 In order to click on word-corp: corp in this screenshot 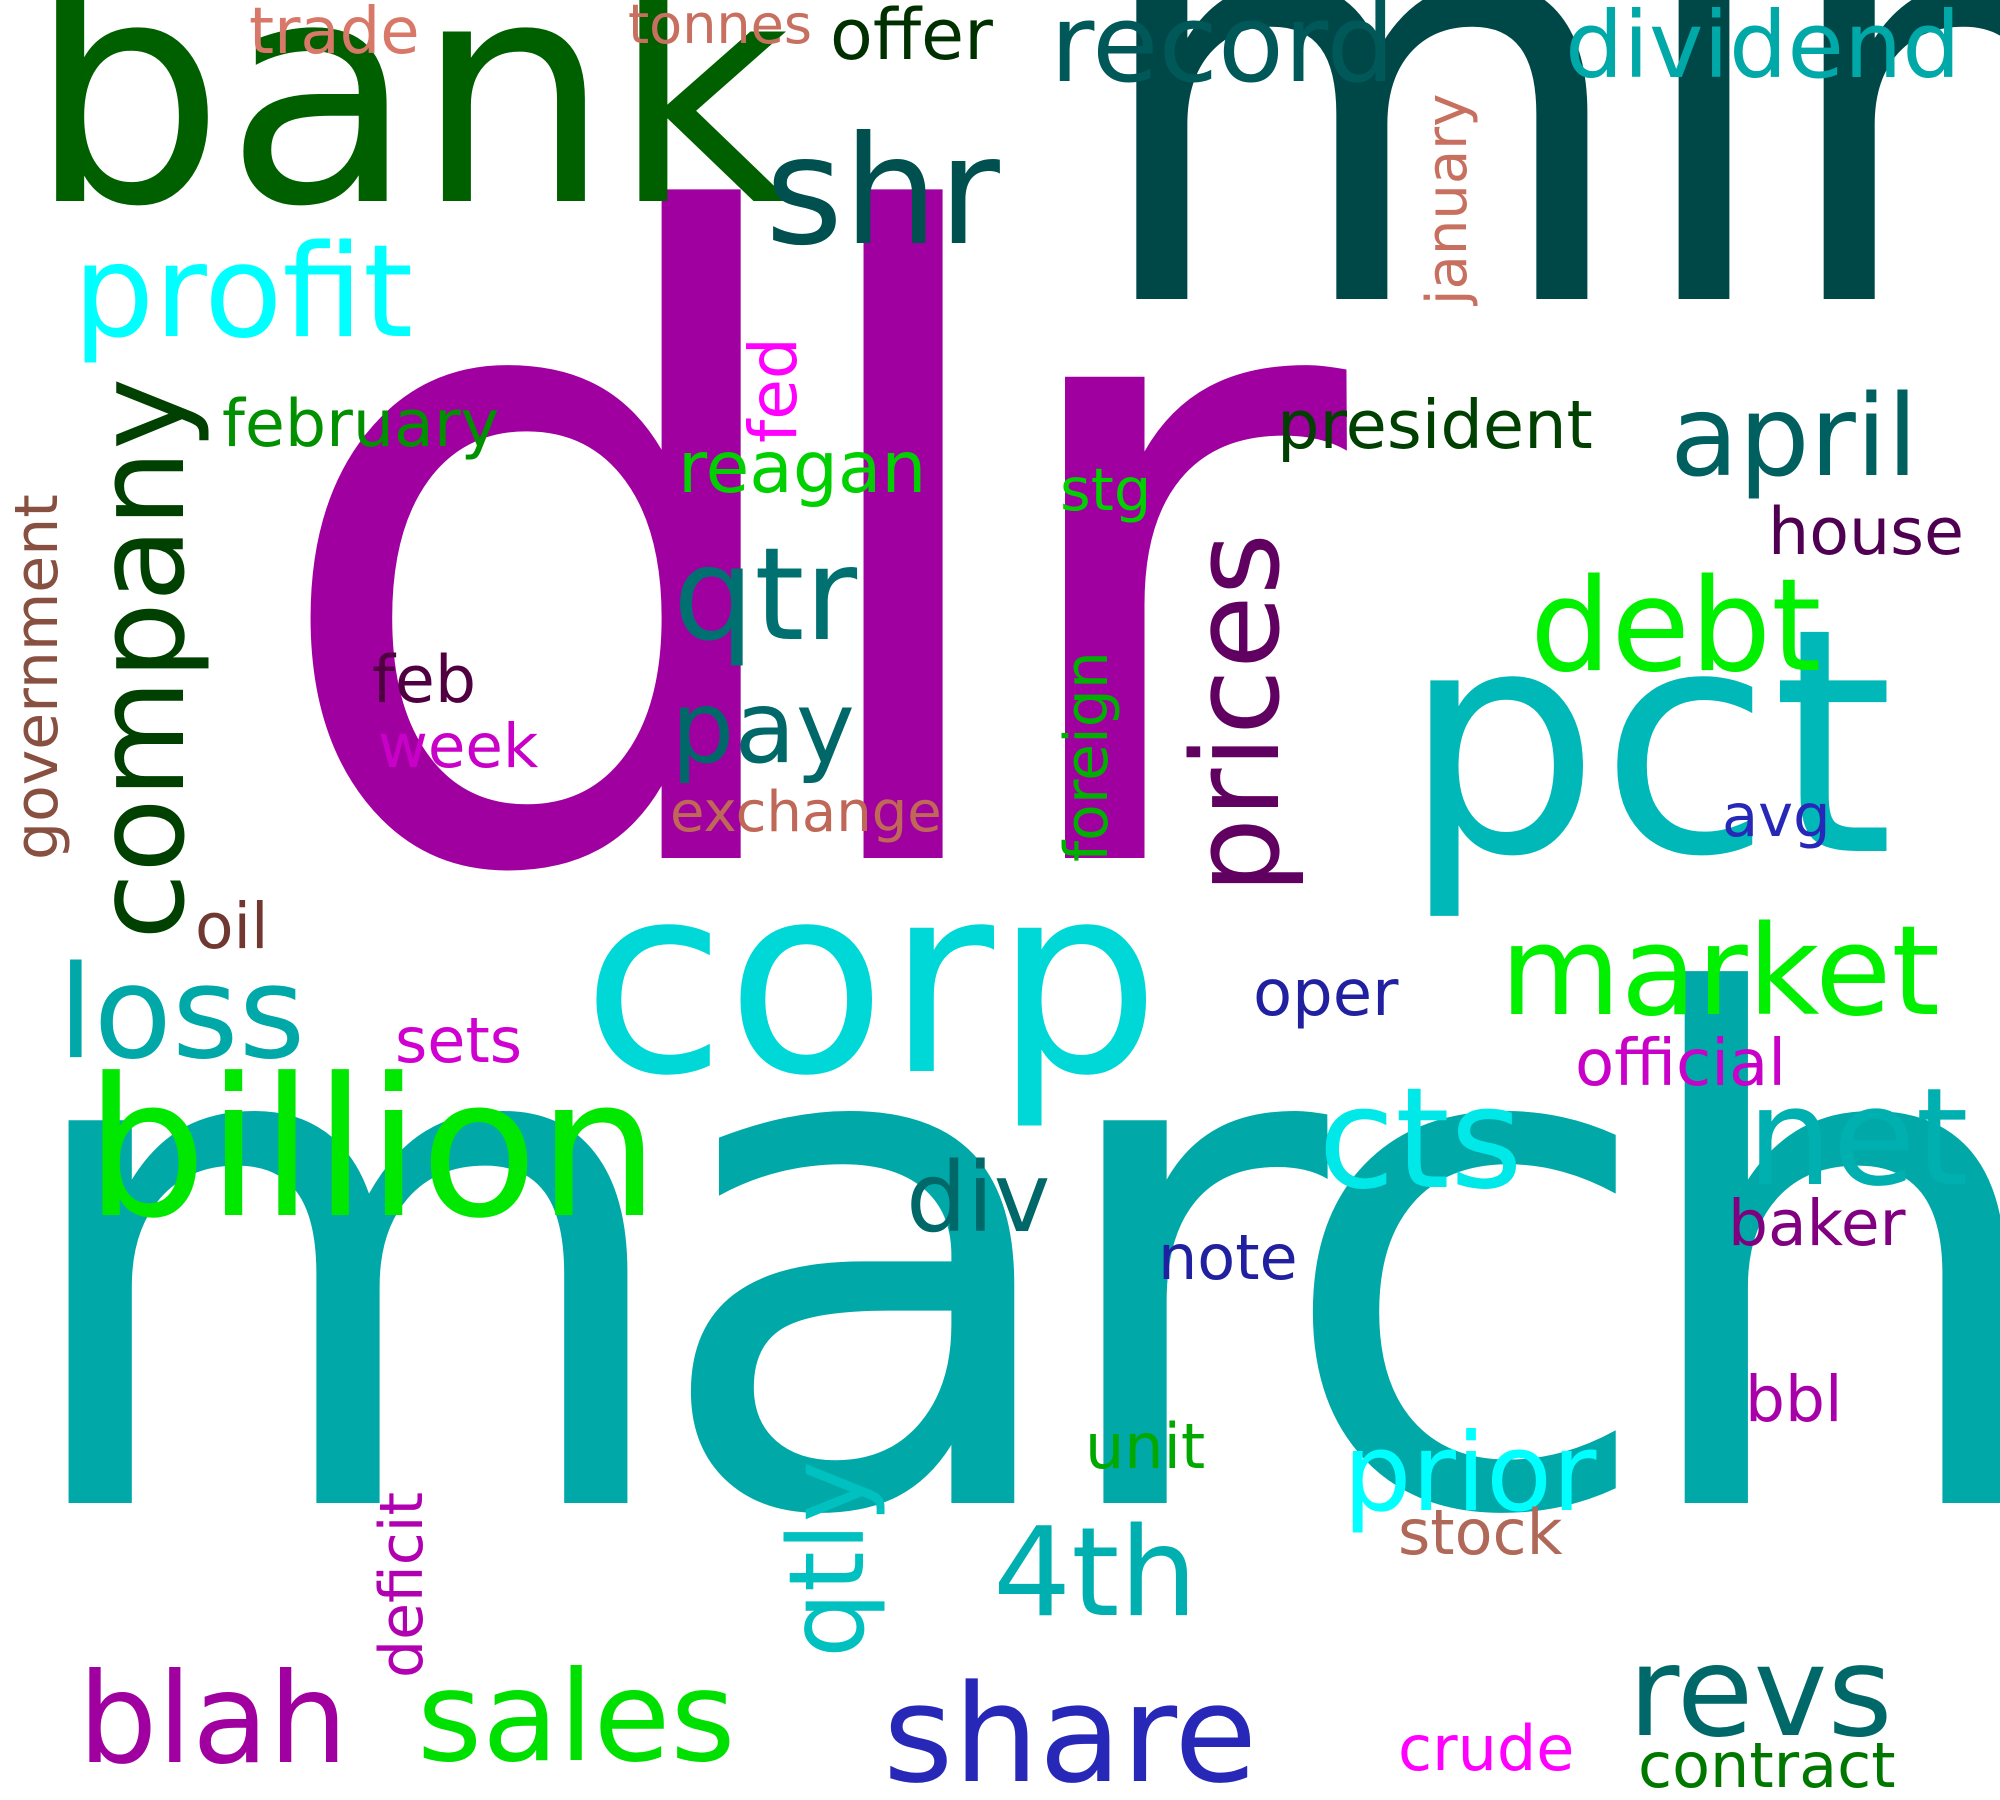, I will do `click(871, 980)`.